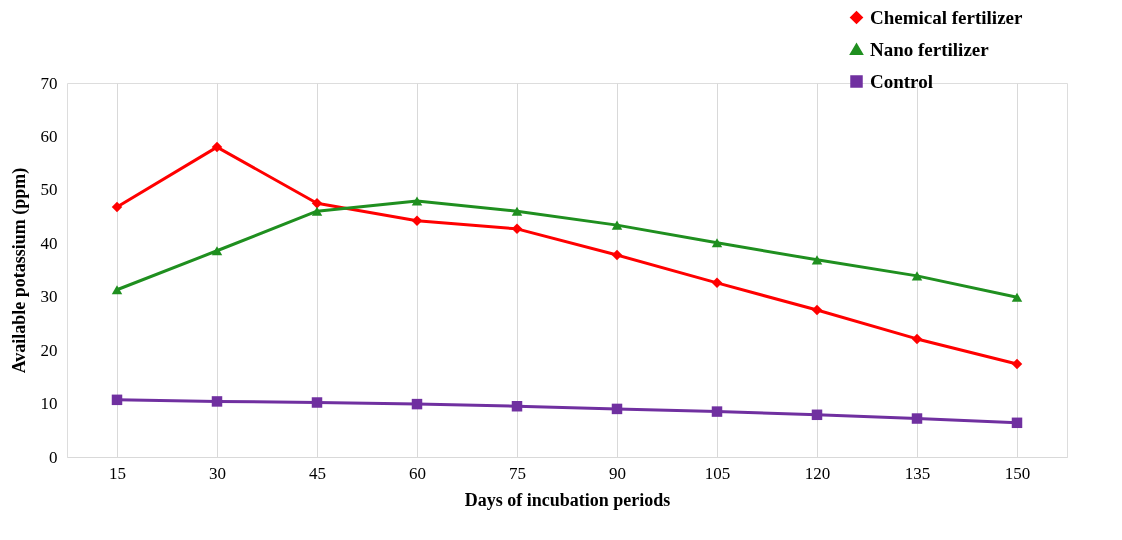 The image size is (1122, 540). I want to click on y-tick-label: 50, so click(49, 190).